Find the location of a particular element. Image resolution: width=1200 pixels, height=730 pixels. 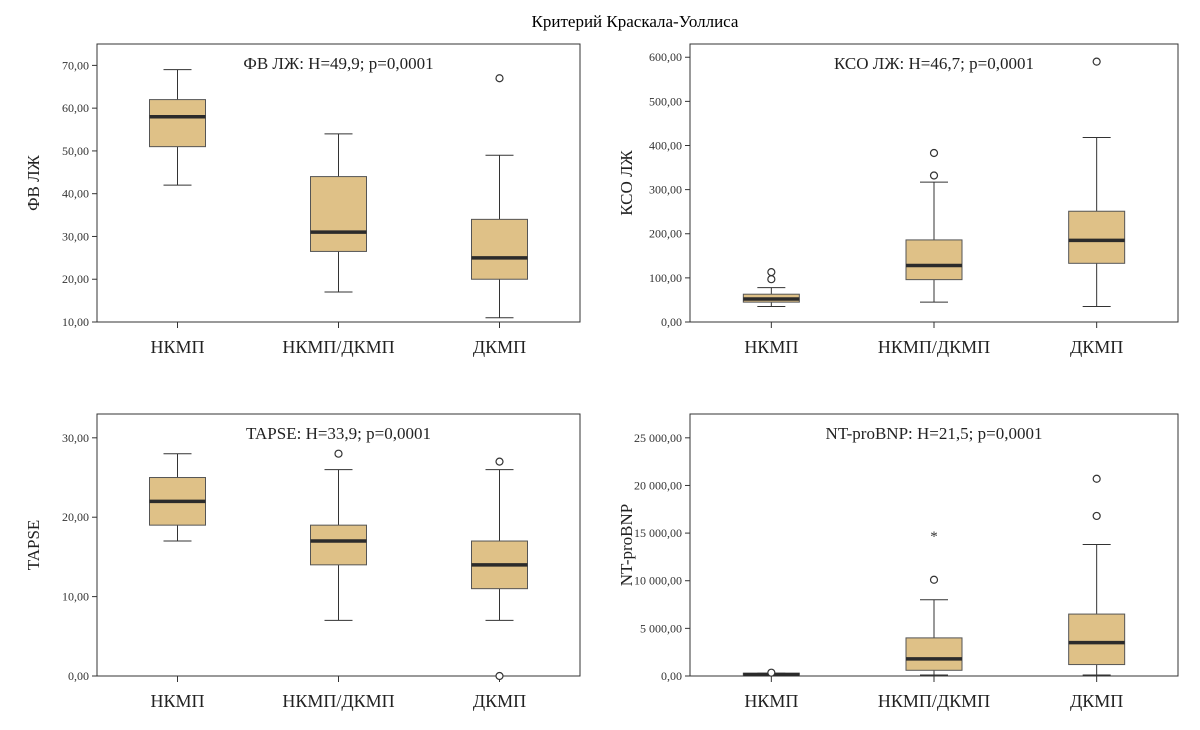

y-tick-label: 200,00 is located at coordinates (665, 234).